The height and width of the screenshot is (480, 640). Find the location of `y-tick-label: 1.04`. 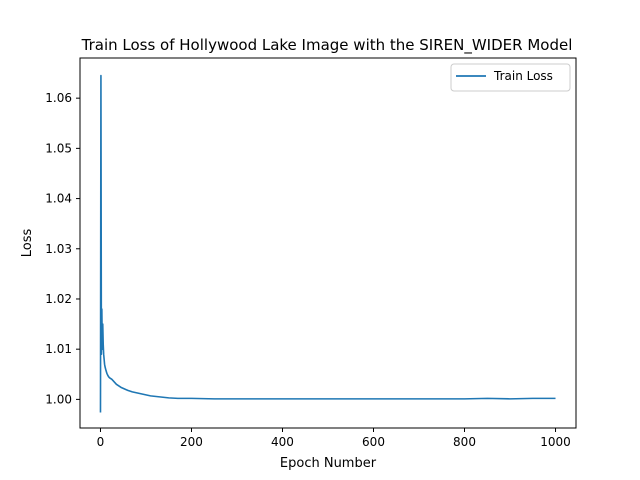

y-tick-label: 1.04 is located at coordinates (58, 199).